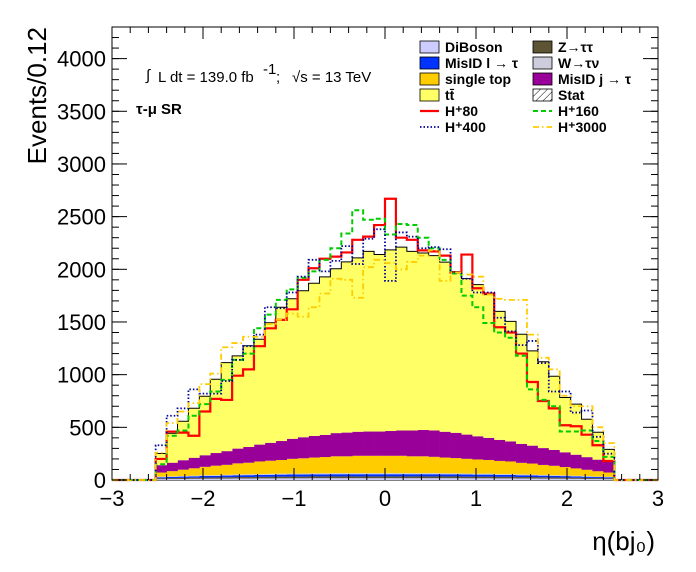  I want to click on x-axis-title: η(bj₀), so click(623, 541).